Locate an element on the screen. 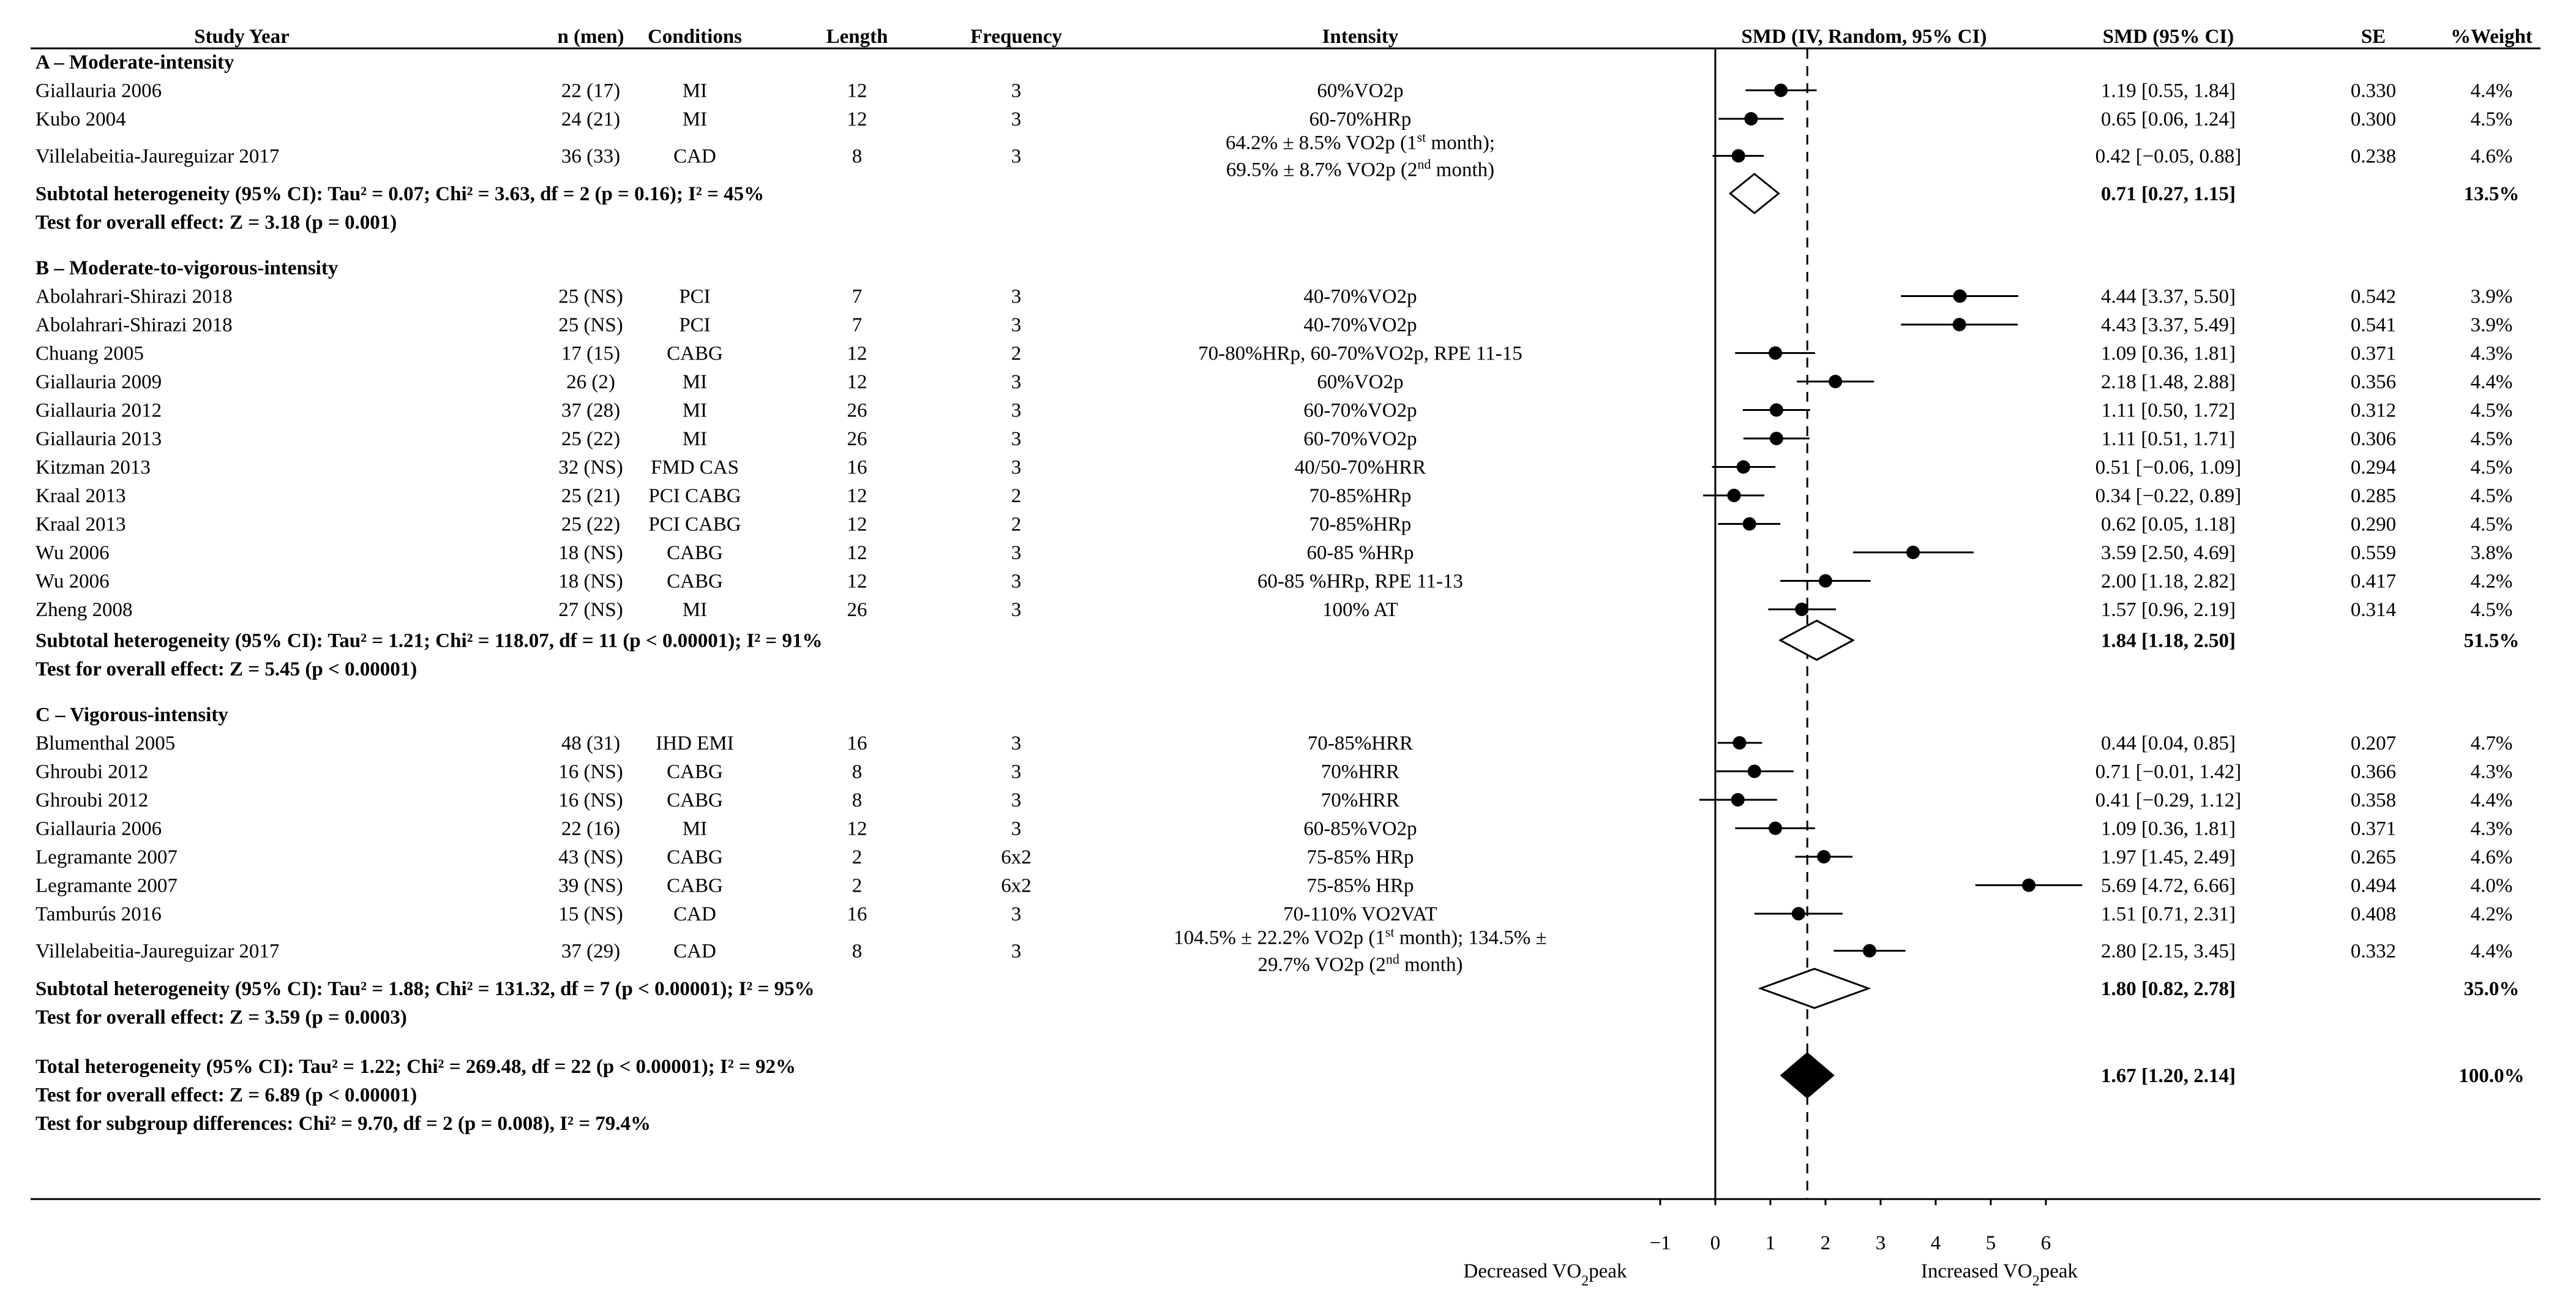 Image resolution: width=2576 pixels, height=1294 pixels. study-name: Abolahrari-Shirazi 2018 is located at coordinates (134, 325).